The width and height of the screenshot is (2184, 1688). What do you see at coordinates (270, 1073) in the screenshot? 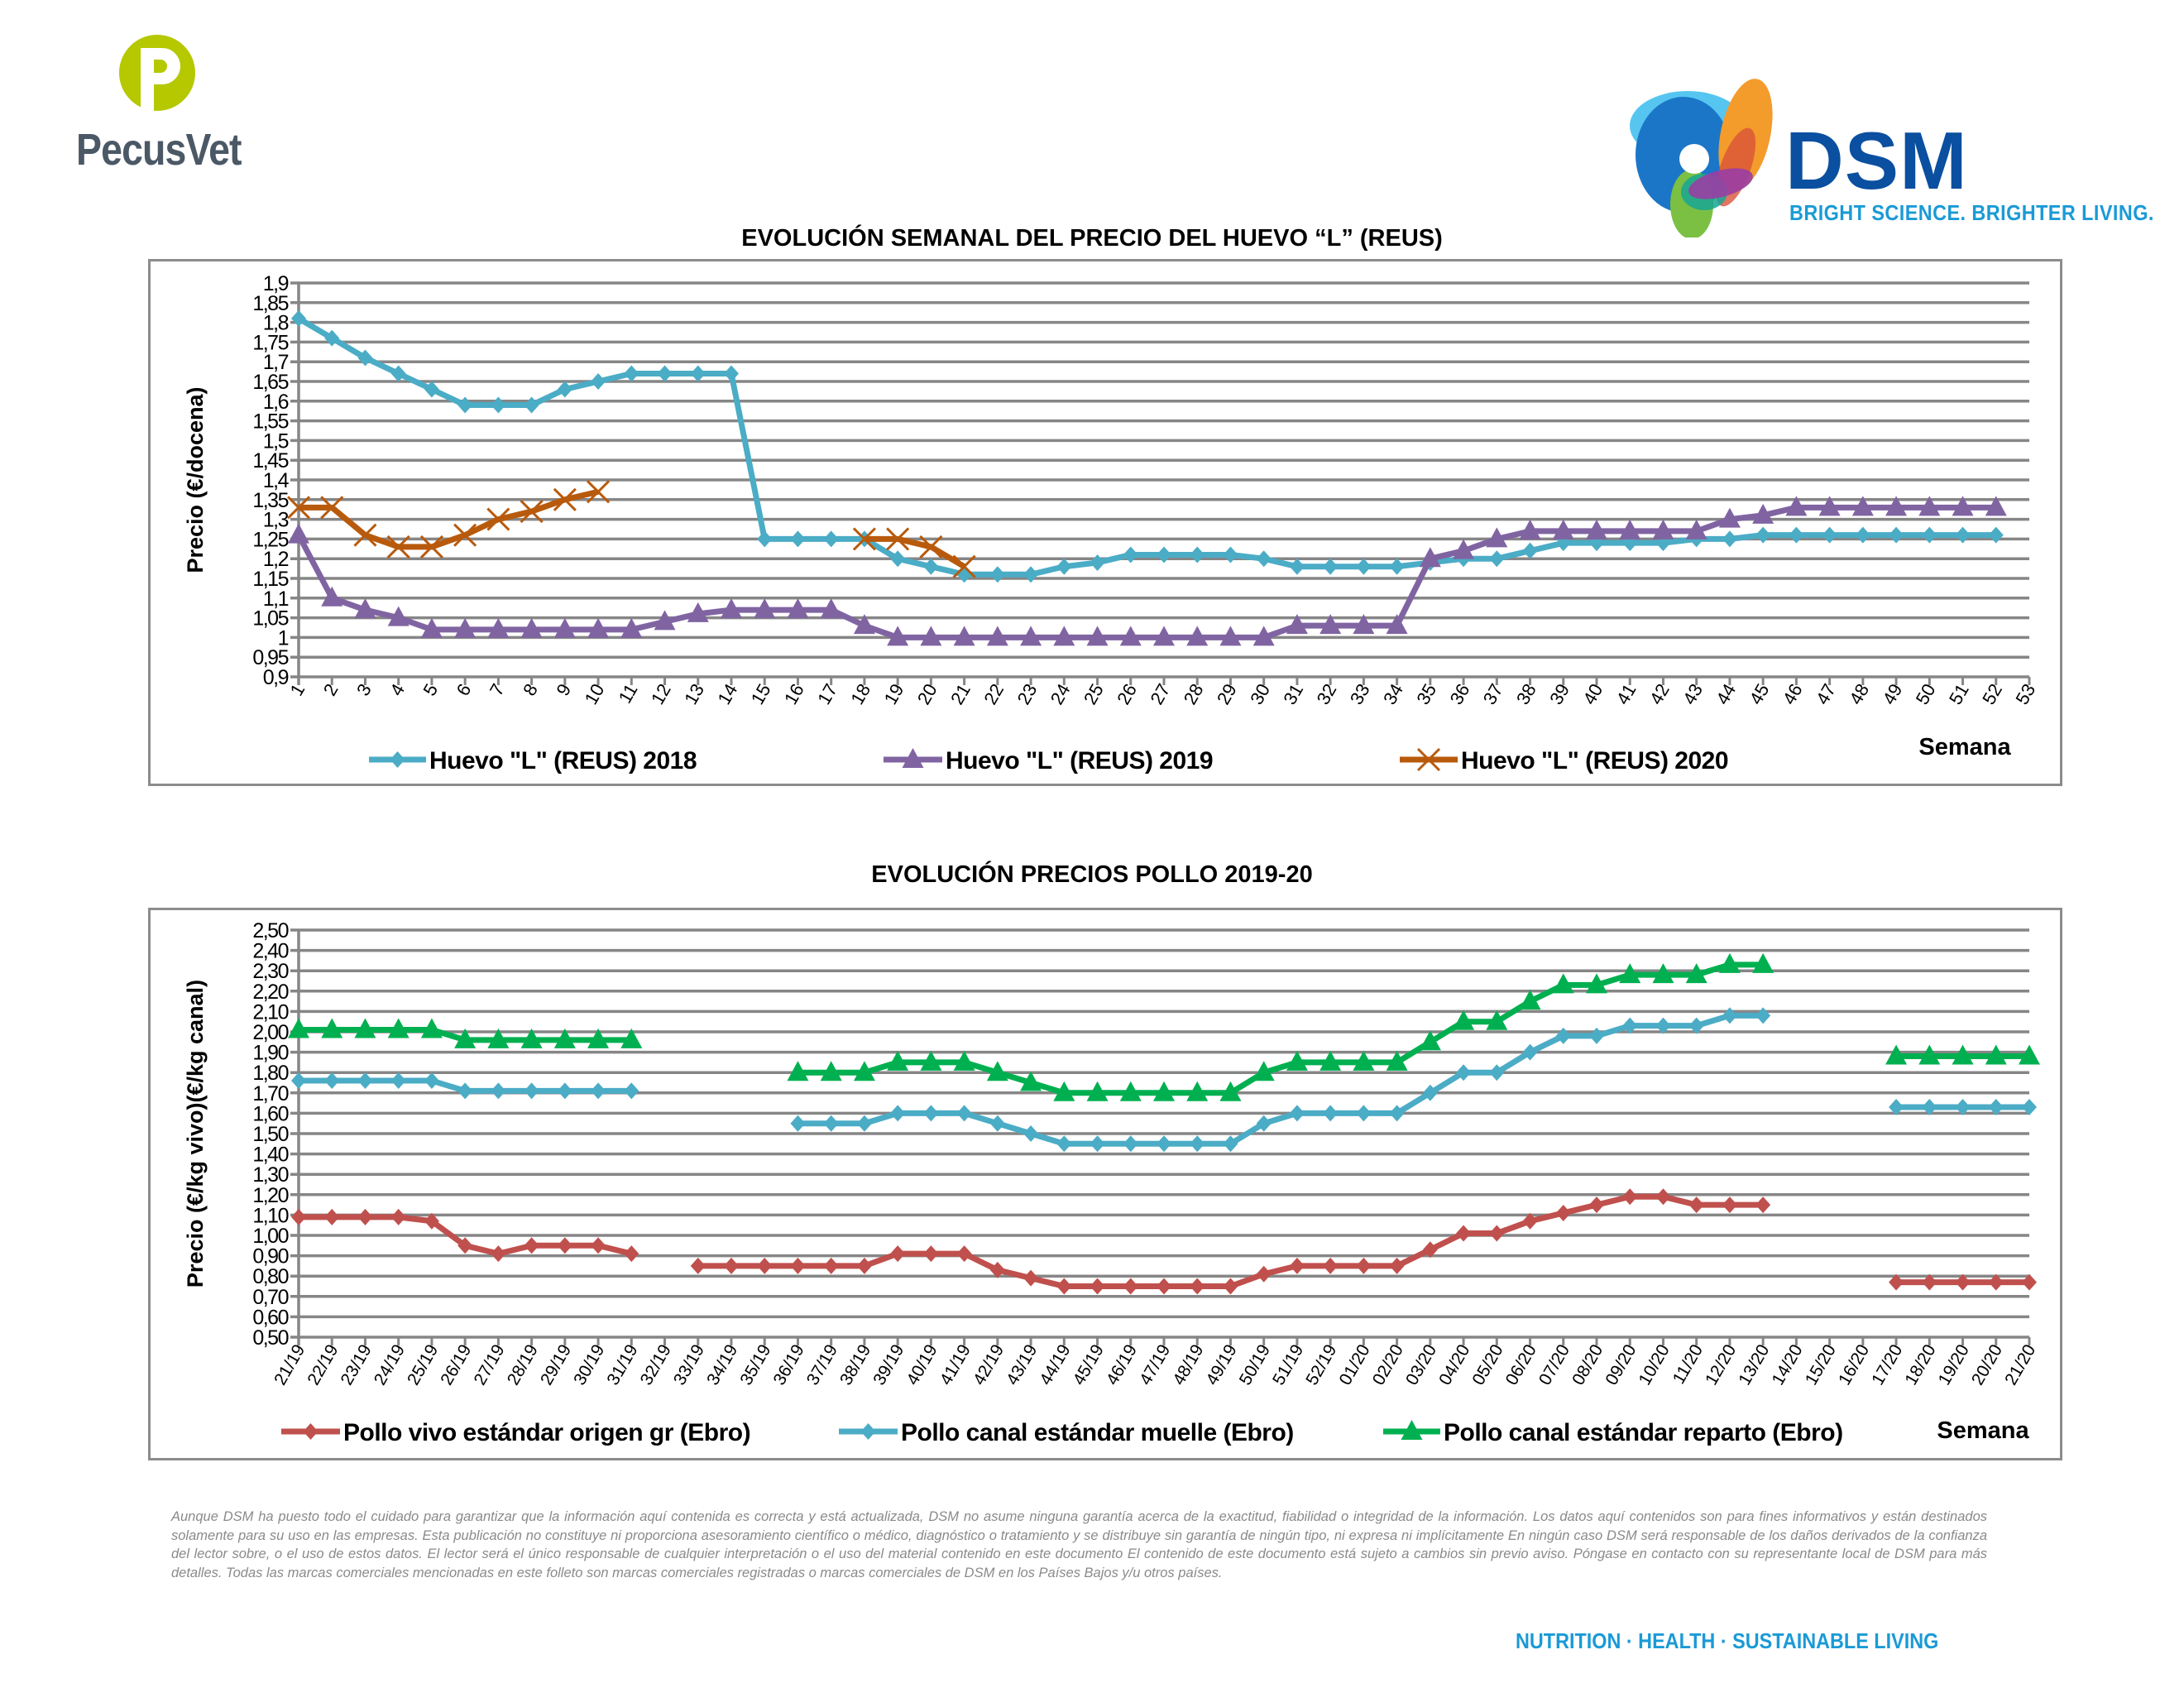
I see `y-tick-label: 1,80` at bounding box center [270, 1073].